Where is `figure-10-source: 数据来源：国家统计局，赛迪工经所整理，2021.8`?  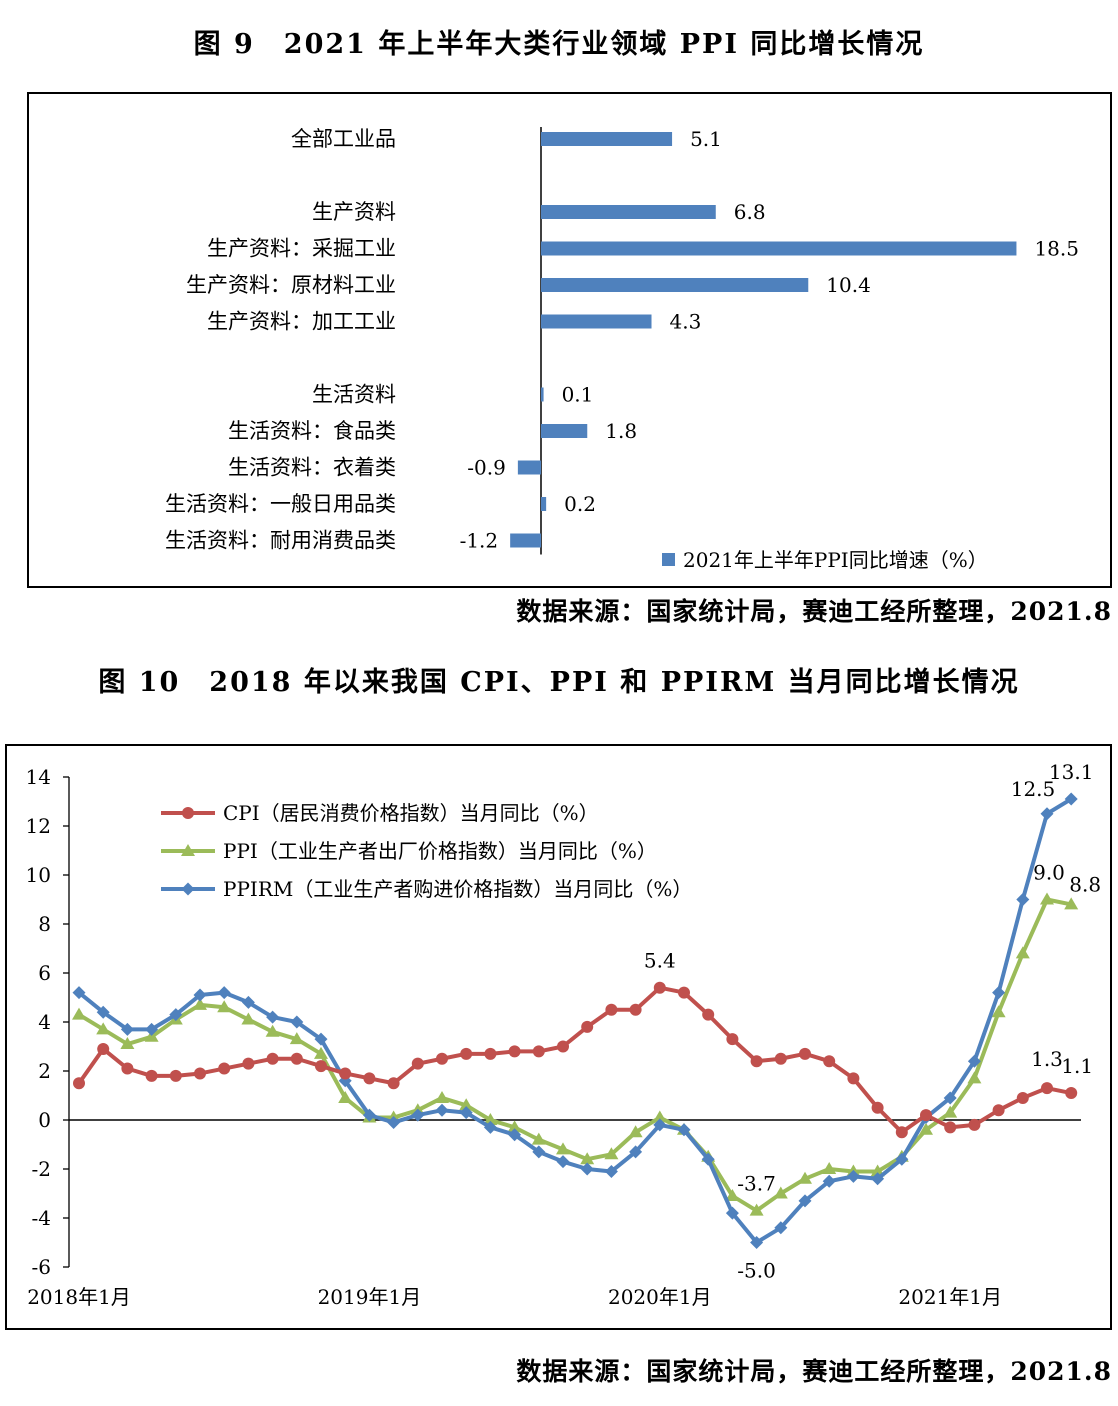 figure-10-source: 数据来源：国家统计局，赛迪工经所整理，2021.8 is located at coordinates (814, 1371).